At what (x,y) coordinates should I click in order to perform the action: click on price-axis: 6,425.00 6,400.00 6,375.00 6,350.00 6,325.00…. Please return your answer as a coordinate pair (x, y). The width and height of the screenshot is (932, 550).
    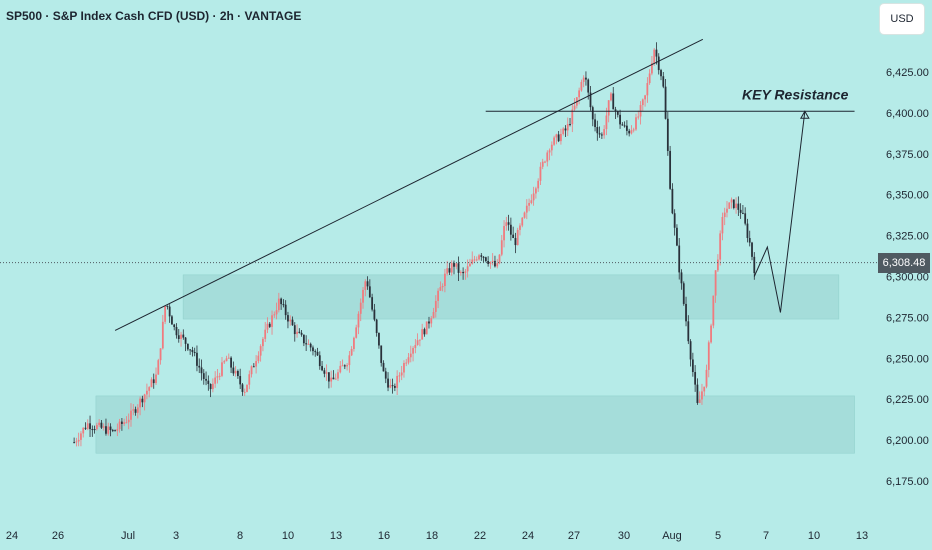
    Looking at the image, I should click on (907, 277).